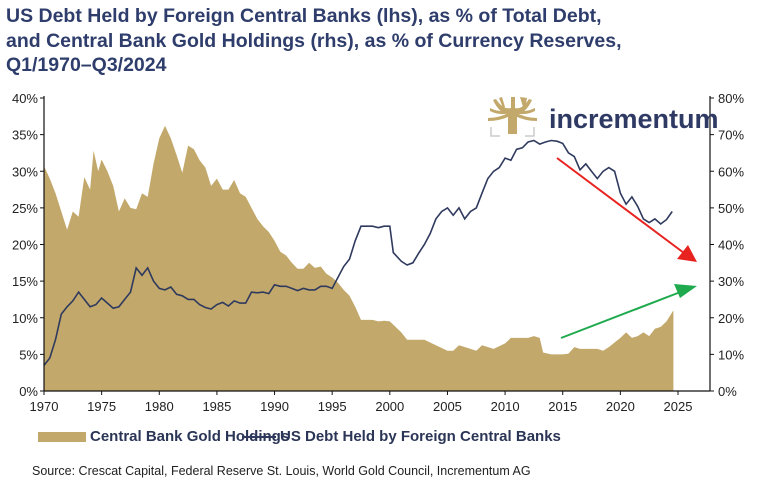  What do you see at coordinates (505, 406) in the screenshot?
I see `x-tick-label: 2010` at bounding box center [505, 406].